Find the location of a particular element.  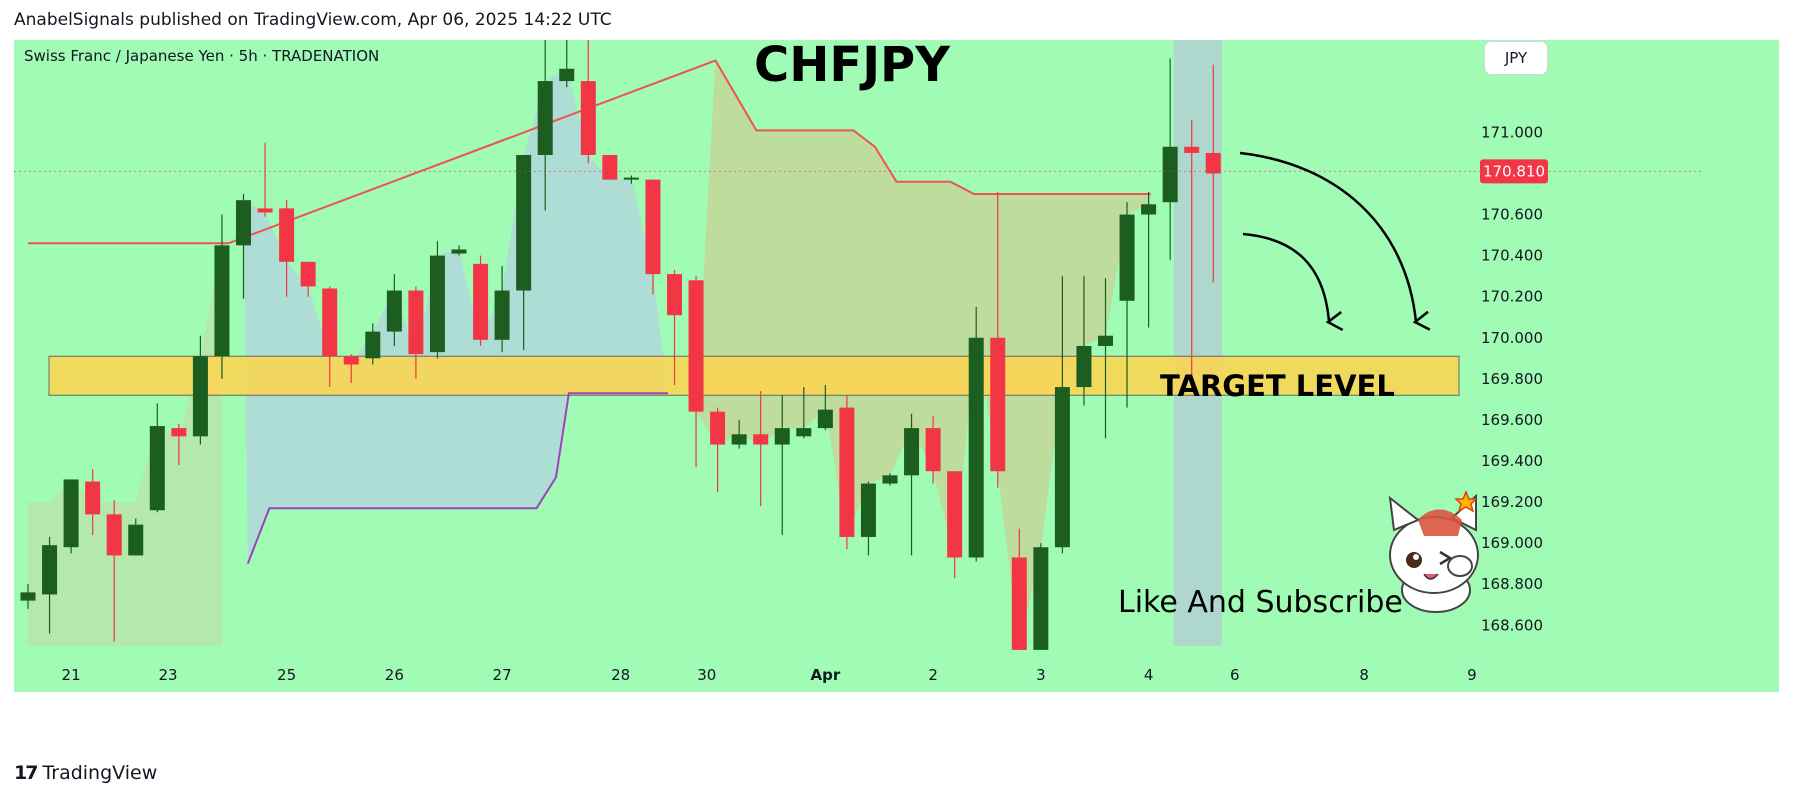

x-tick-label: 9 is located at coordinates (1472, 675).